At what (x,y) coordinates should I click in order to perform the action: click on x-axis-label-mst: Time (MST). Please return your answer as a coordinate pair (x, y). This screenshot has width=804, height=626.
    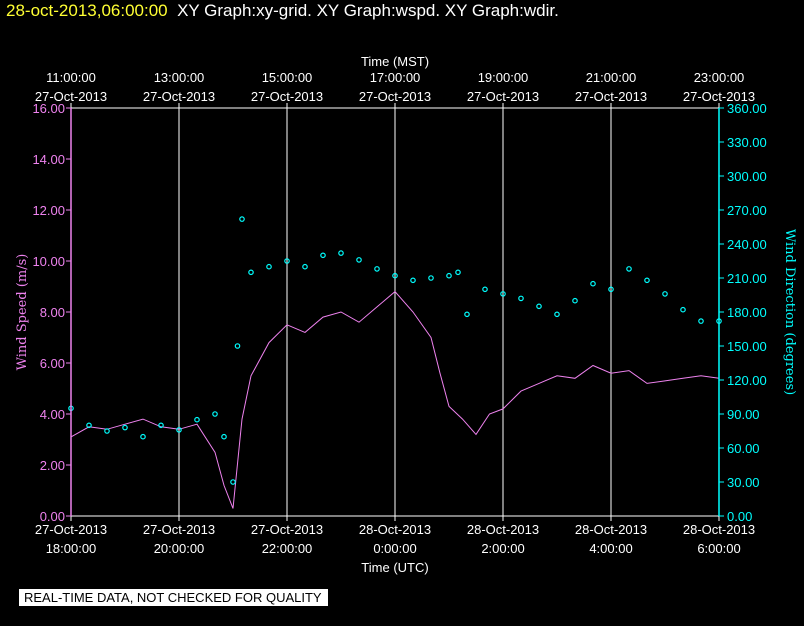
    Looking at the image, I should click on (395, 61).